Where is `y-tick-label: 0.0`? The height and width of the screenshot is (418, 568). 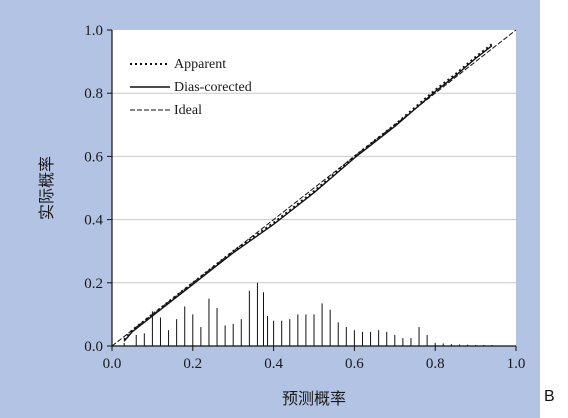 y-tick-label: 0.0 is located at coordinates (93, 347).